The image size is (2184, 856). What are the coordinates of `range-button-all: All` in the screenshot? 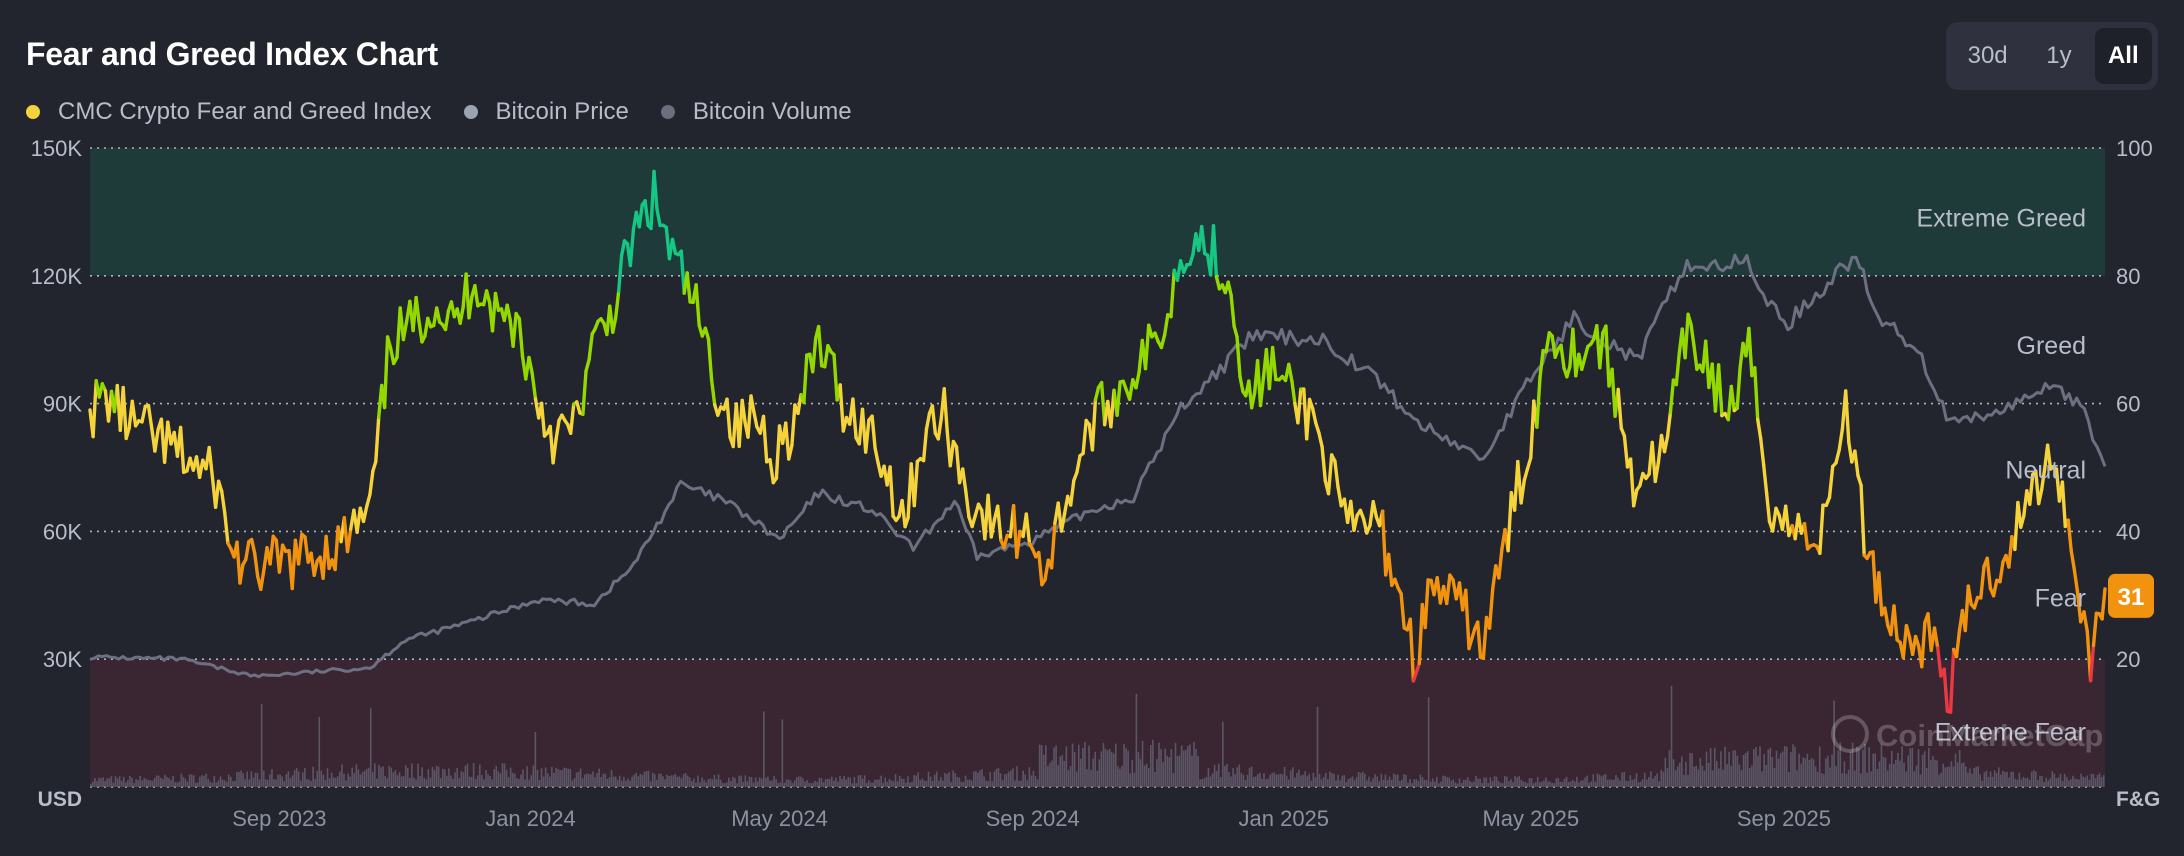 It's located at (2123, 56).